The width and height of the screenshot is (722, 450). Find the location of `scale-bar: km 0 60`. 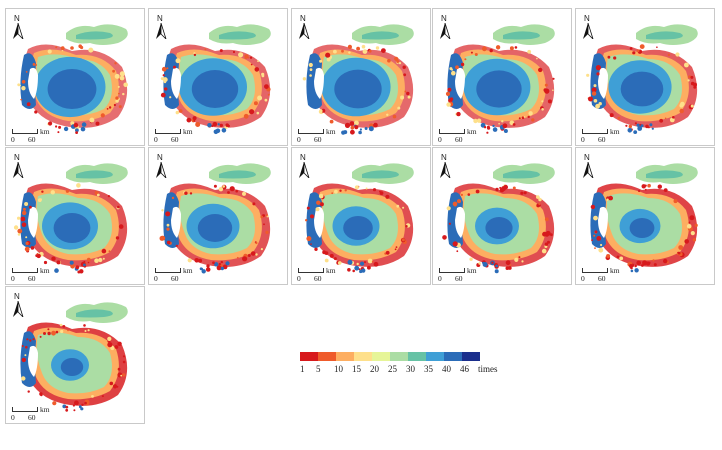

scale-bar: km 0 60 is located at coordinates (182, 275).